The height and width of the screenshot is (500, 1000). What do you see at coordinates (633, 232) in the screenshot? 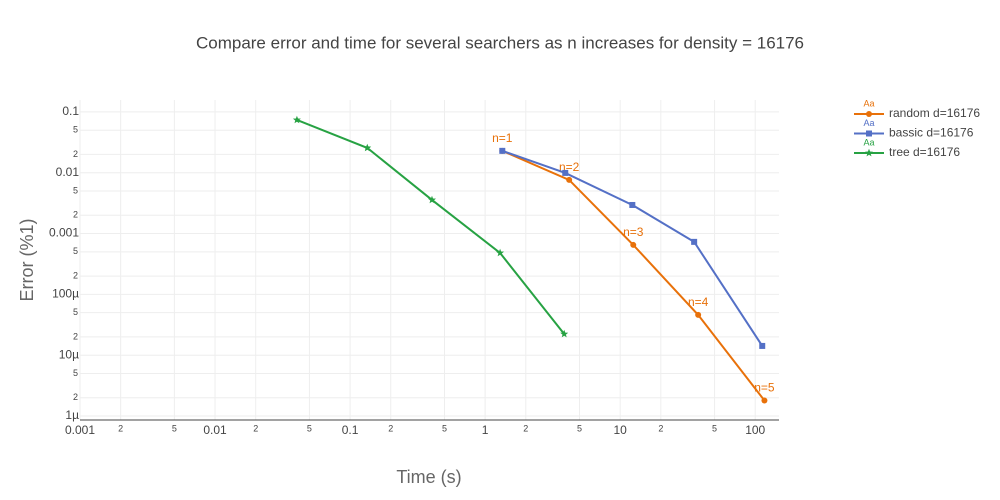
I see `point-label: n=3` at bounding box center [633, 232].